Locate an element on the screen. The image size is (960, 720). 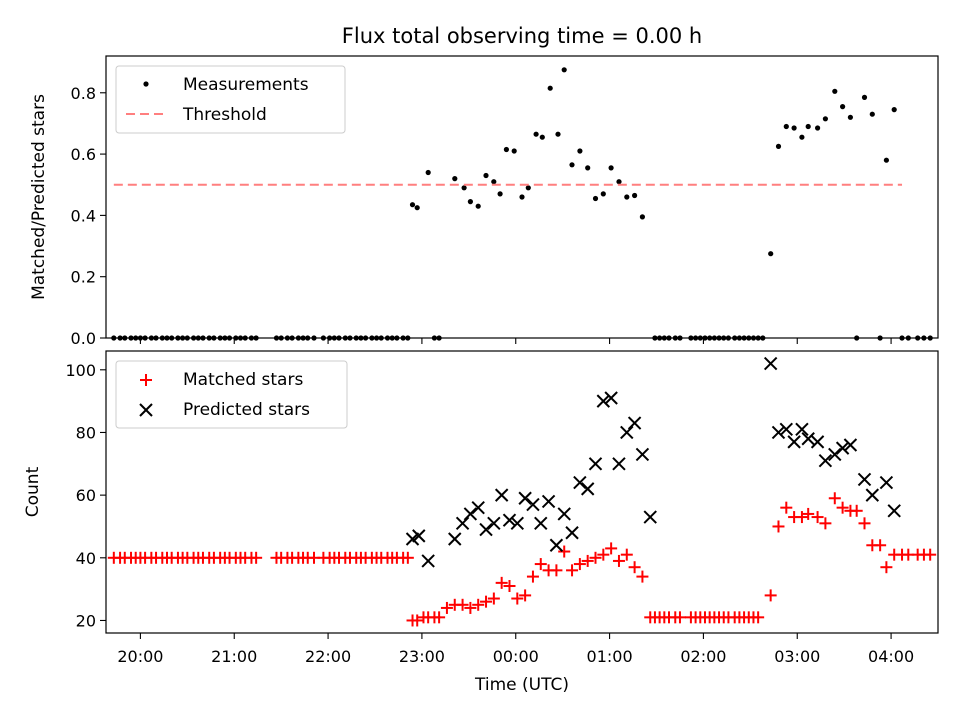
top-y-axis: 0.0 0.2 0.4 0.6 0.8 is located at coordinates (88, 216).